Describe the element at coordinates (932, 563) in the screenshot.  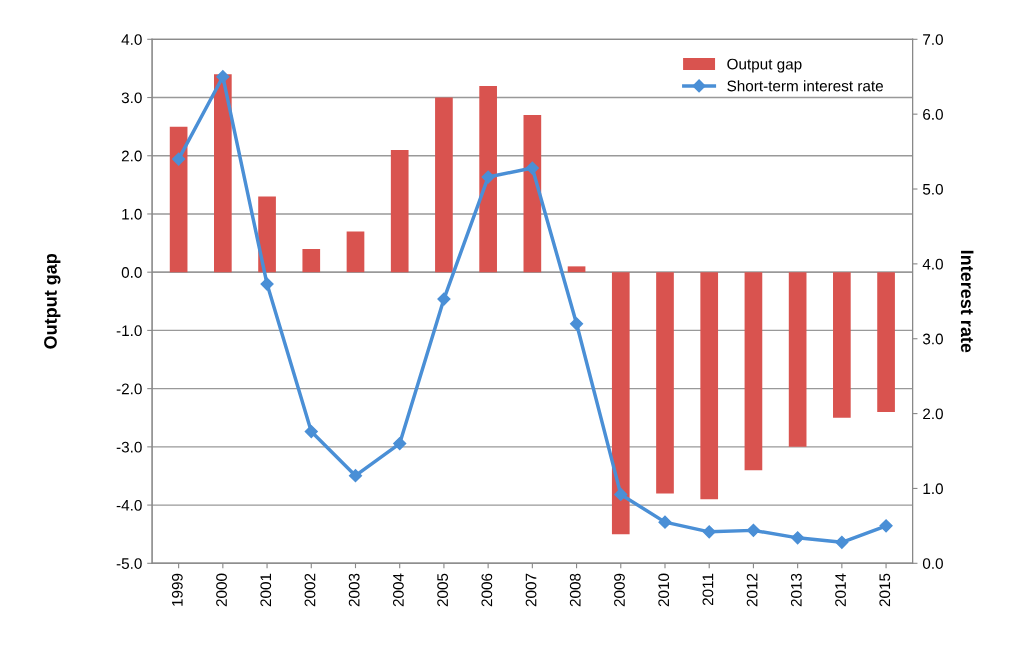
I see `y2-tick-label: 0.0` at that location.